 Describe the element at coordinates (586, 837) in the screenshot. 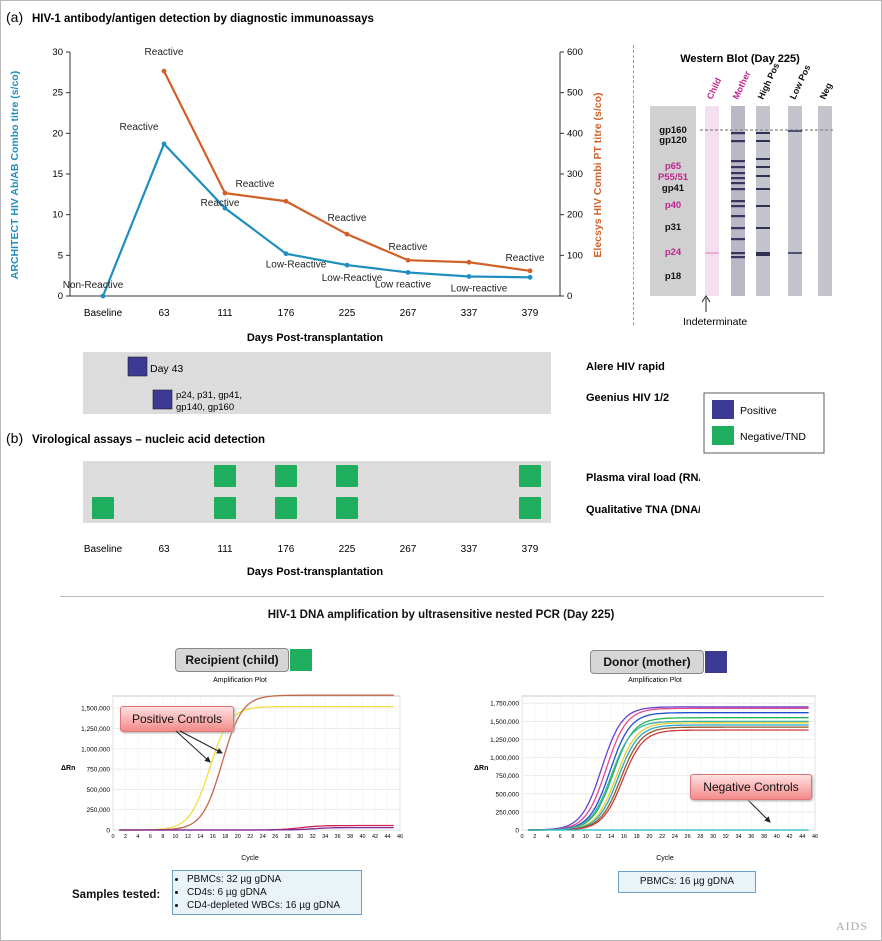

I see `x-tick-label: 10` at that location.